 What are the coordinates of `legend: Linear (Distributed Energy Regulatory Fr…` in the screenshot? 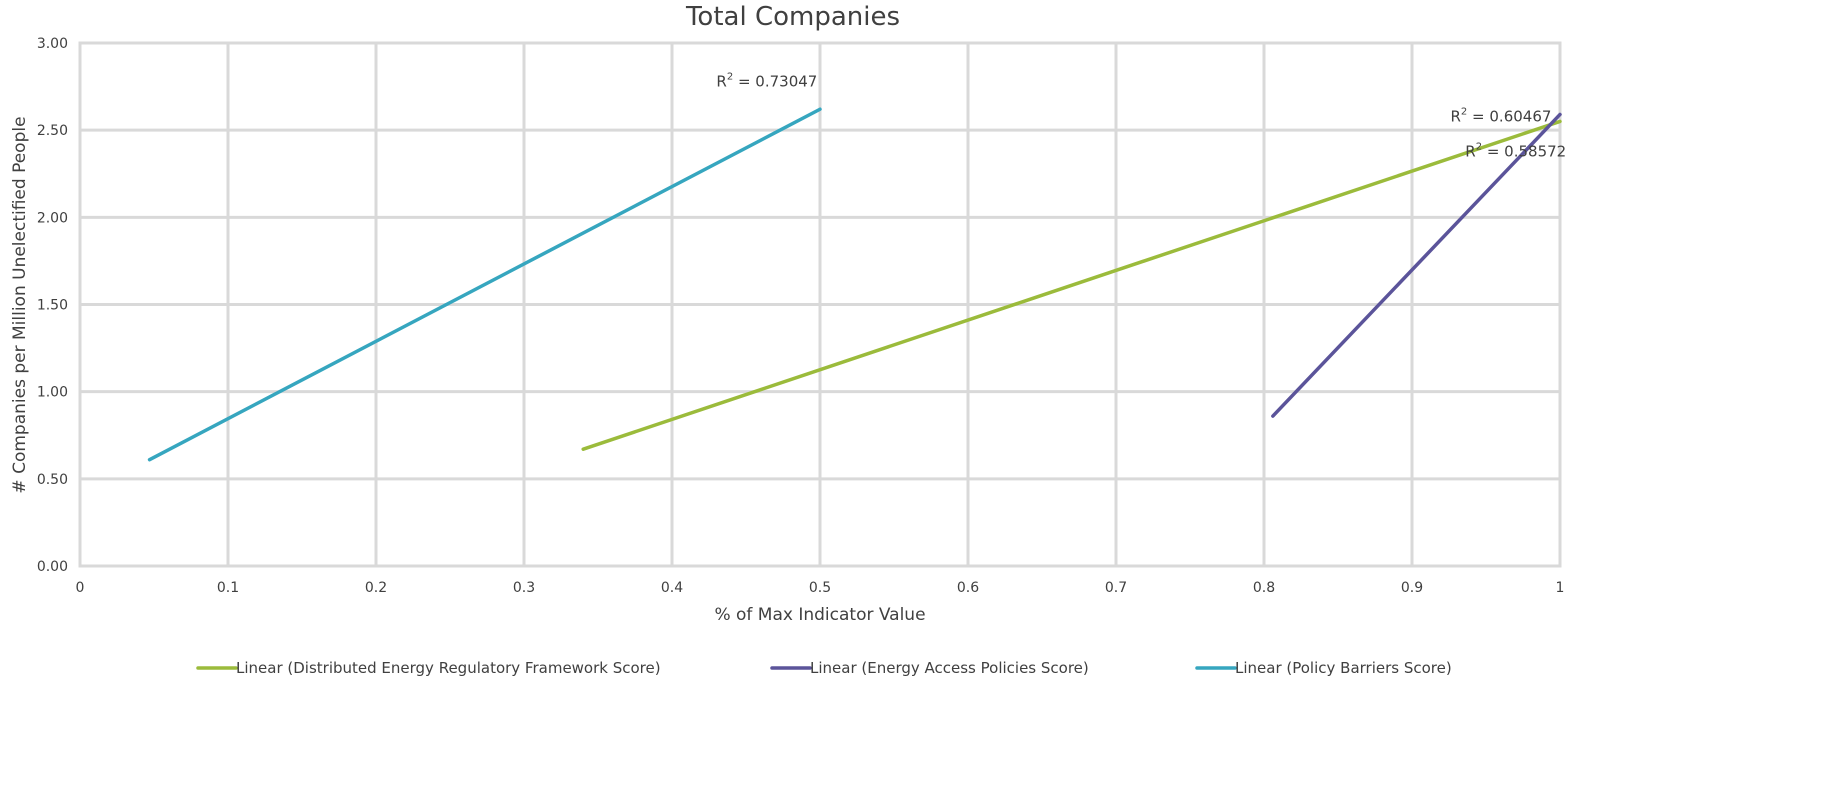 It's located at (824, 668).